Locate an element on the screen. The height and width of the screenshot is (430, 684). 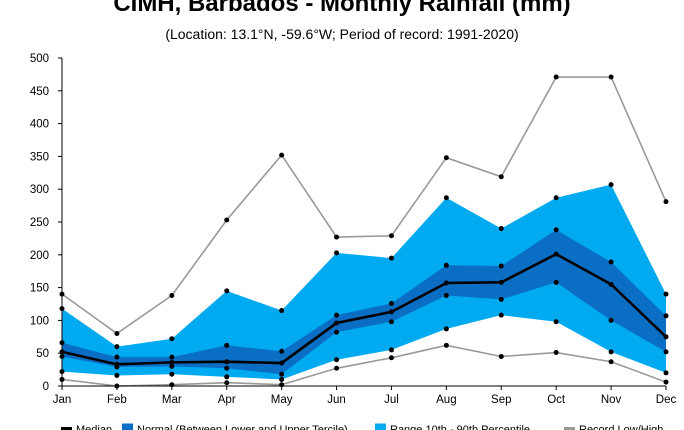
legend-label: Range 10th - 90th Percentile is located at coordinates (460, 427).